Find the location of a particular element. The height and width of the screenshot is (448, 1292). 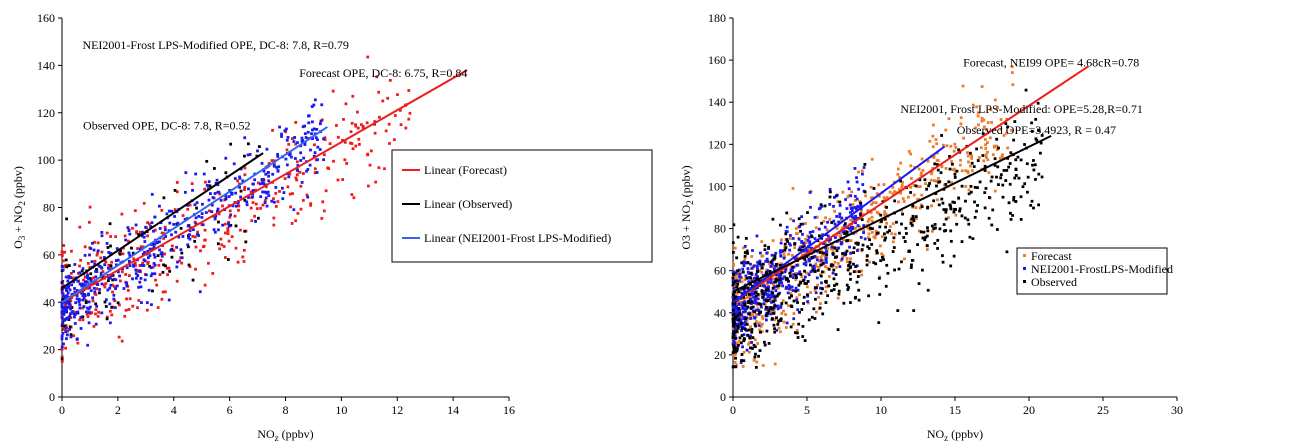

x-tick-label: 10 is located at coordinates (341, 410).